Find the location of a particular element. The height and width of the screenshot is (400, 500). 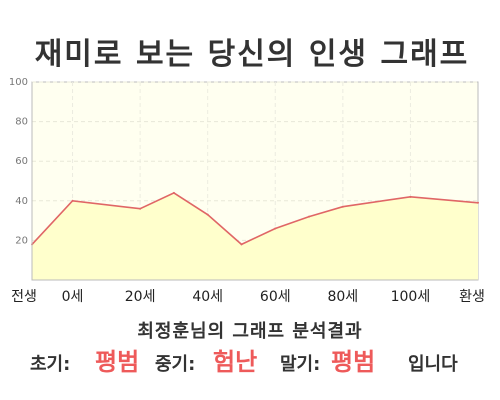

middle-label: 중기: is located at coordinates (175, 364).